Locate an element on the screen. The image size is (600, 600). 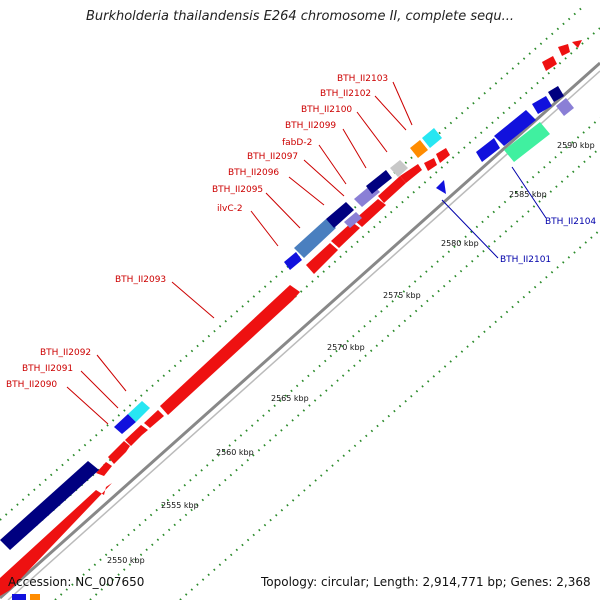
cds-steelblue-2095 is located at coordinates (315, 238).